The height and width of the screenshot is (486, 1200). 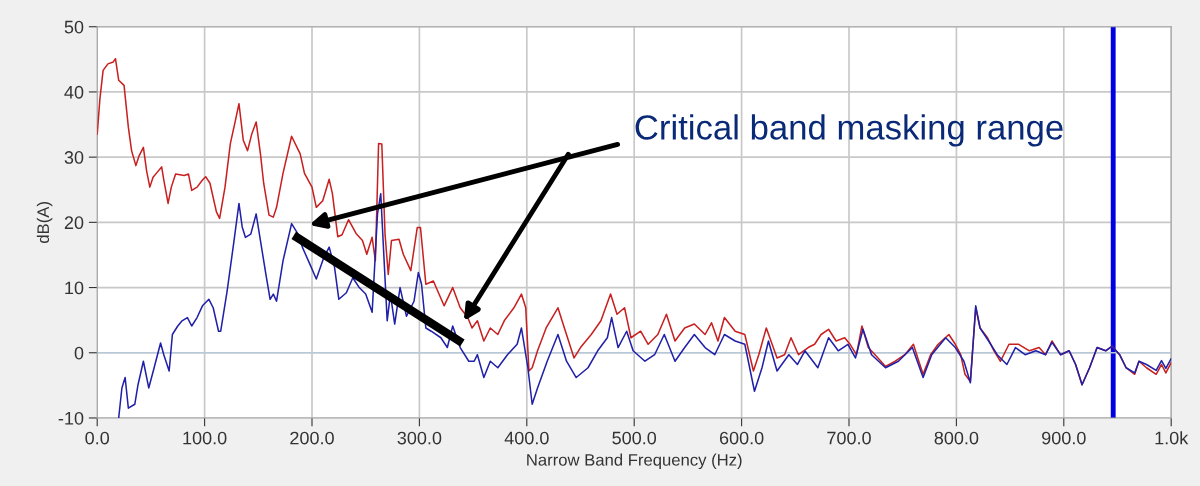 What do you see at coordinates (849, 438) in the screenshot?
I see `x-tick-label: 700.0` at bounding box center [849, 438].